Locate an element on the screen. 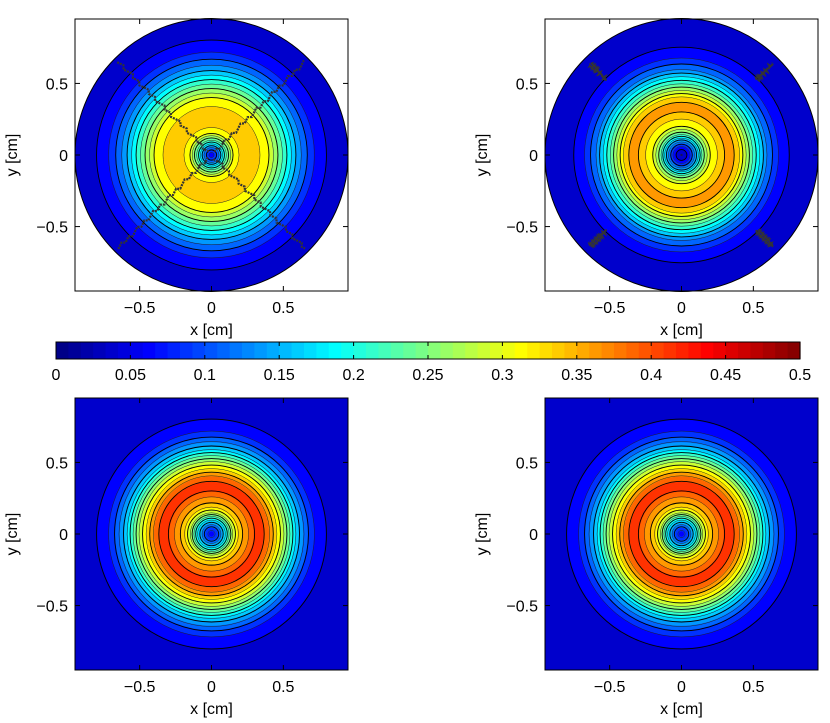 This screenshot has width=830, height=723. colorbar-tick-label: 0.4 is located at coordinates (651, 375).